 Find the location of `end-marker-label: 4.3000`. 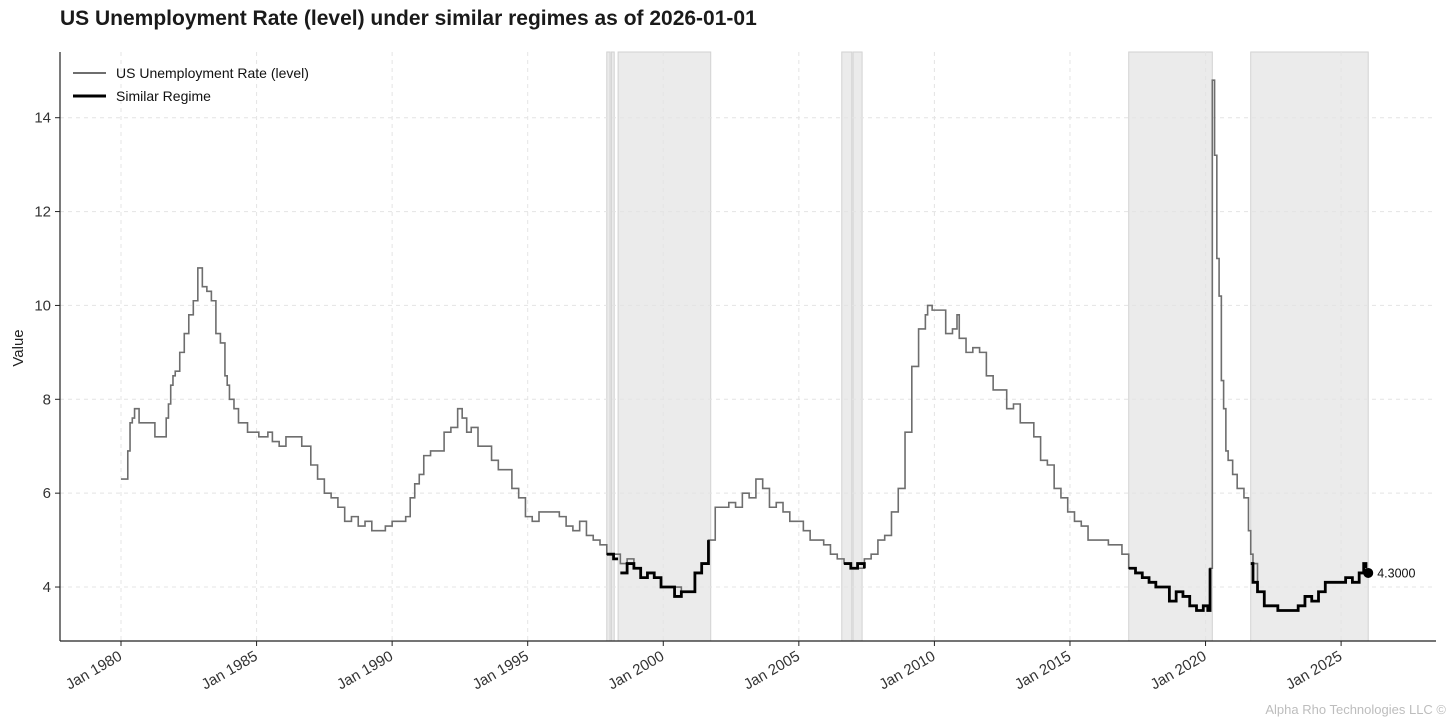

end-marker-label: 4.3000 is located at coordinates (1396, 573).